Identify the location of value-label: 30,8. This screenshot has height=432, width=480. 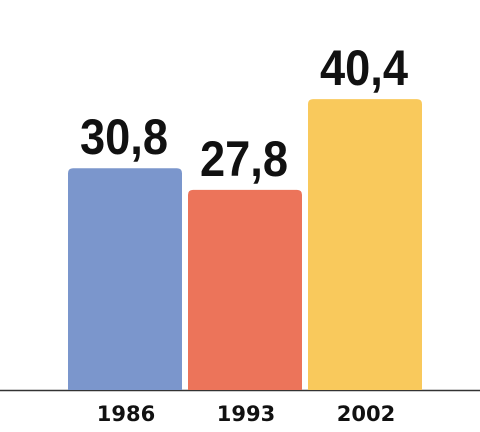
(124, 137).